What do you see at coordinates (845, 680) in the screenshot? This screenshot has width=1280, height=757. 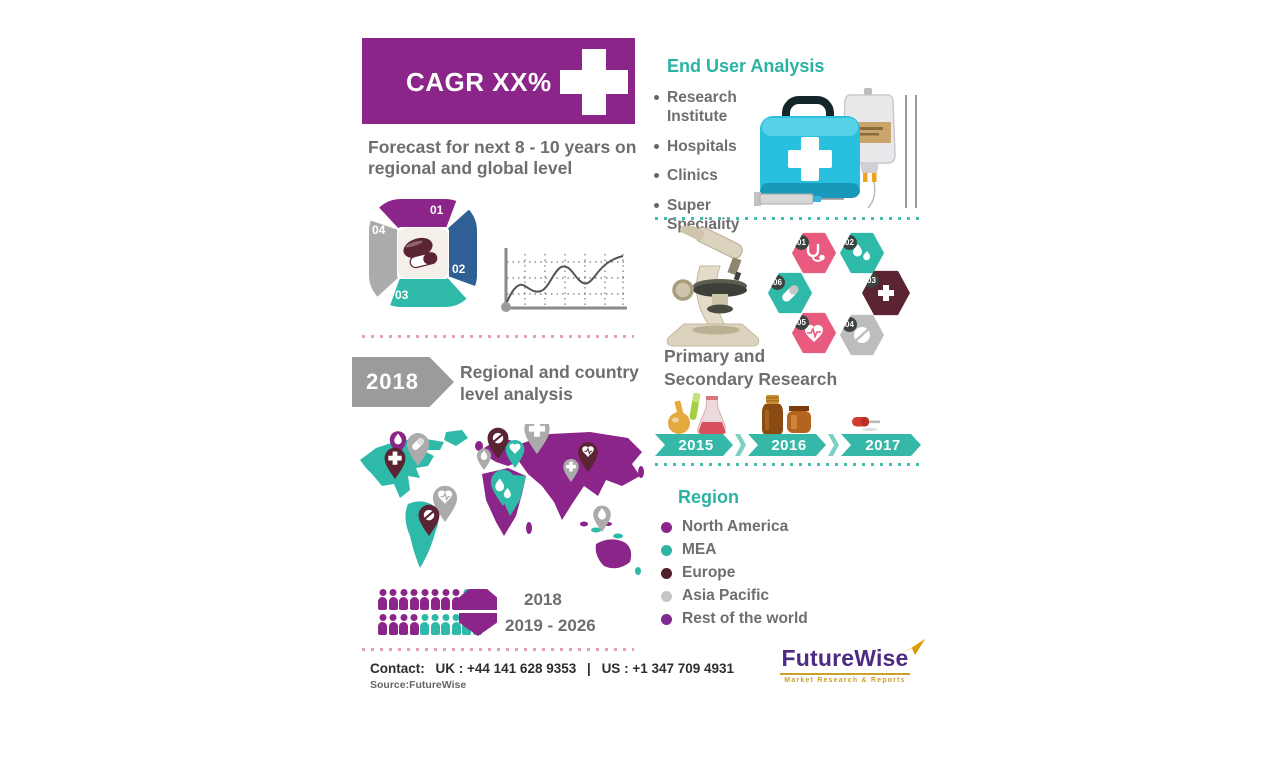 I see `logo-tagline: Market Research & Reports` at bounding box center [845, 680].